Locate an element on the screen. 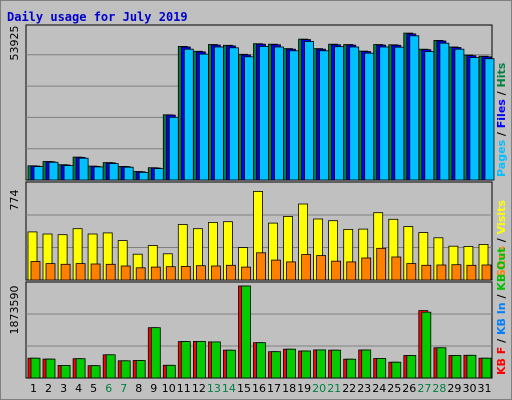  x-tick-label: 24 is located at coordinates (379, 388).